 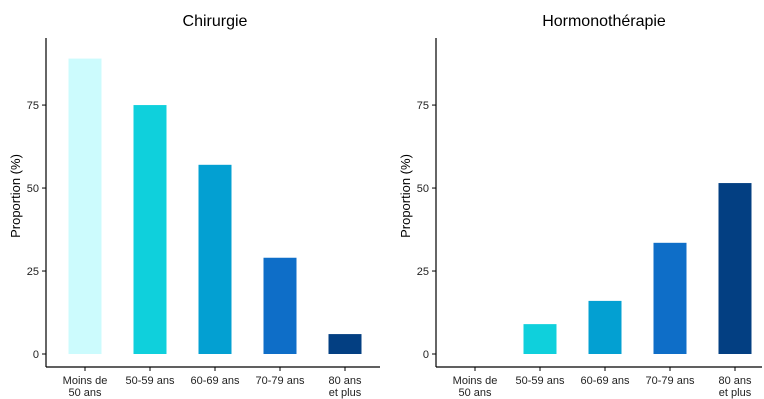 What do you see at coordinates (215, 21) in the screenshot?
I see `chart-title: Chirurgie` at bounding box center [215, 21].